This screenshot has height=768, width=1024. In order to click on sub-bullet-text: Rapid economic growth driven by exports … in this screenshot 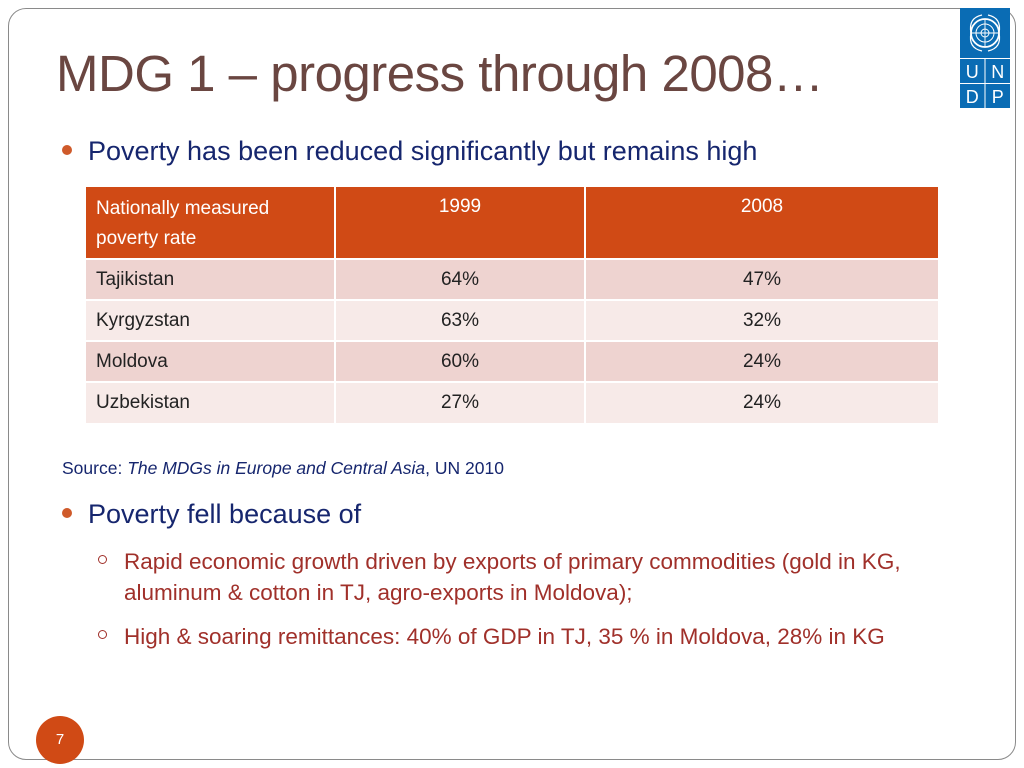, I will do `click(512, 577)`.